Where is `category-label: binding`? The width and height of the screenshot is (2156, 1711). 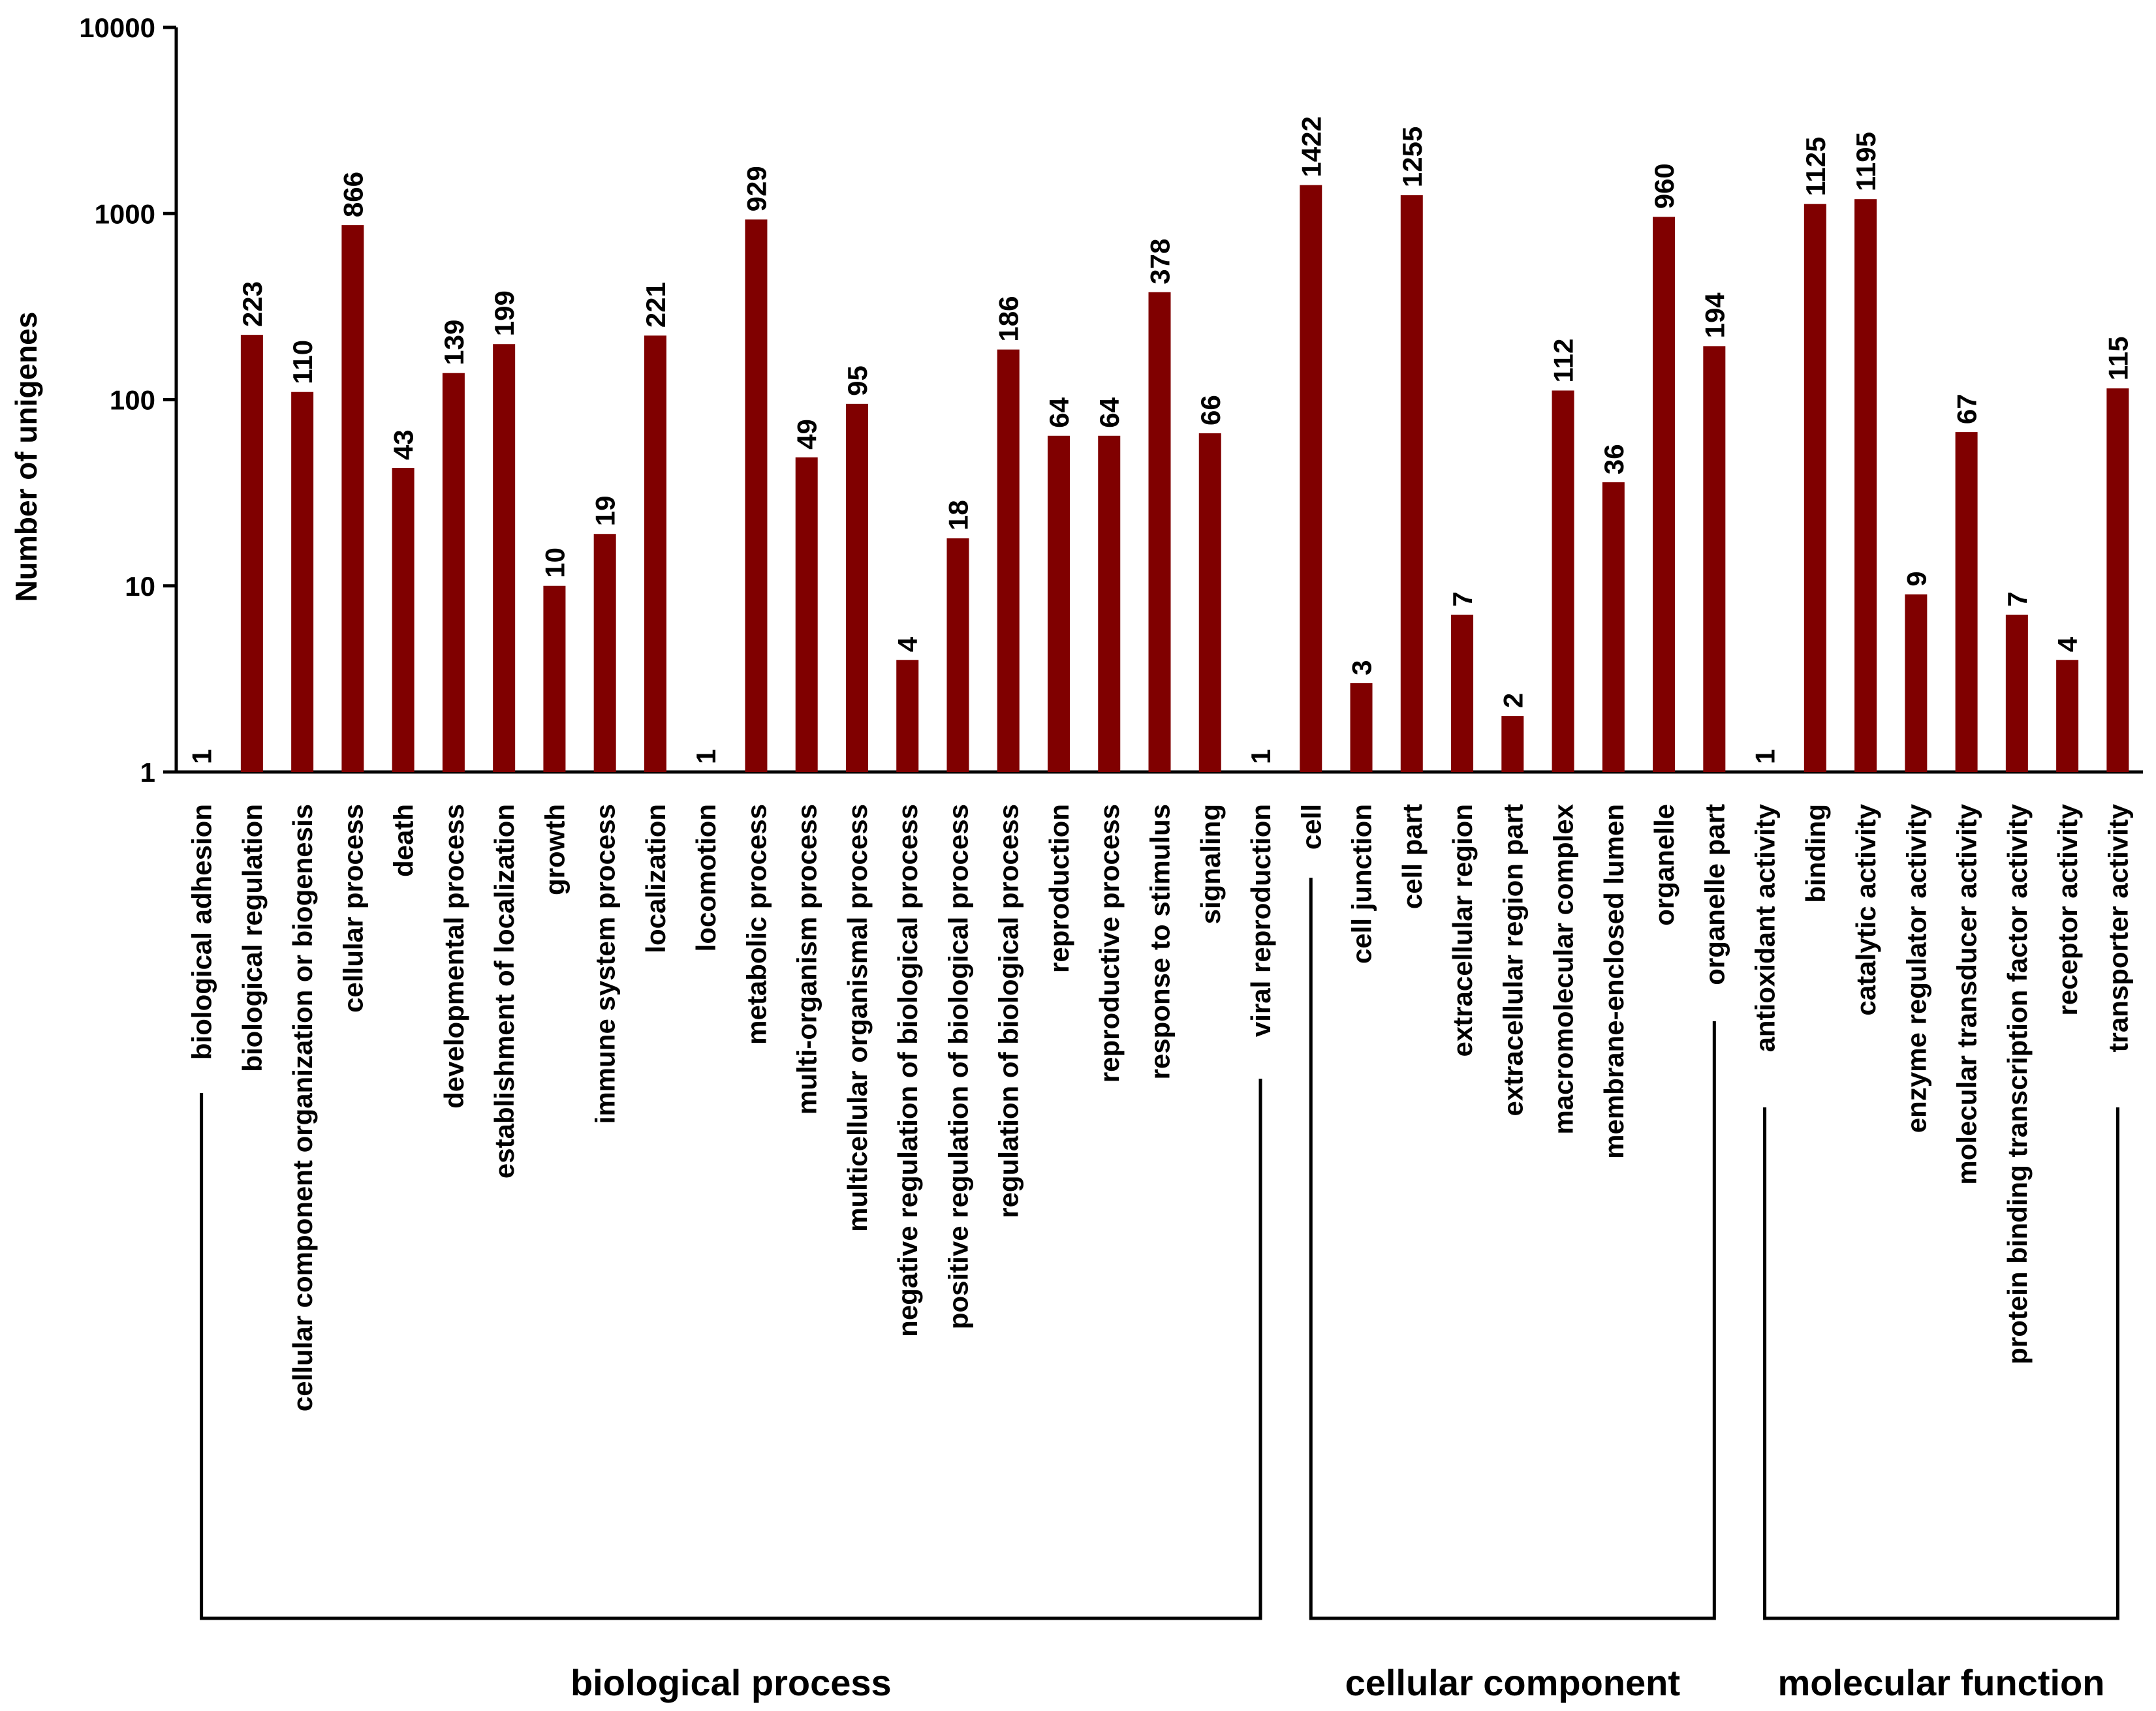 category-label: binding is located at coordinates (1815, 853).